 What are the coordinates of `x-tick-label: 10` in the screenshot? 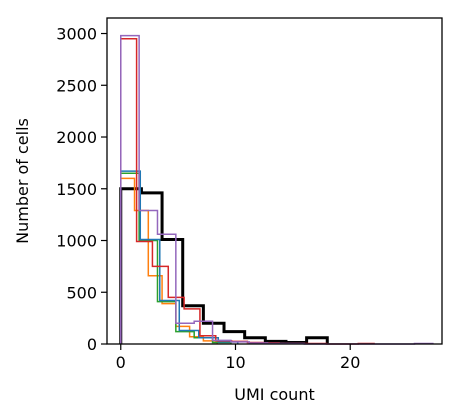 It's located at (235, 362).